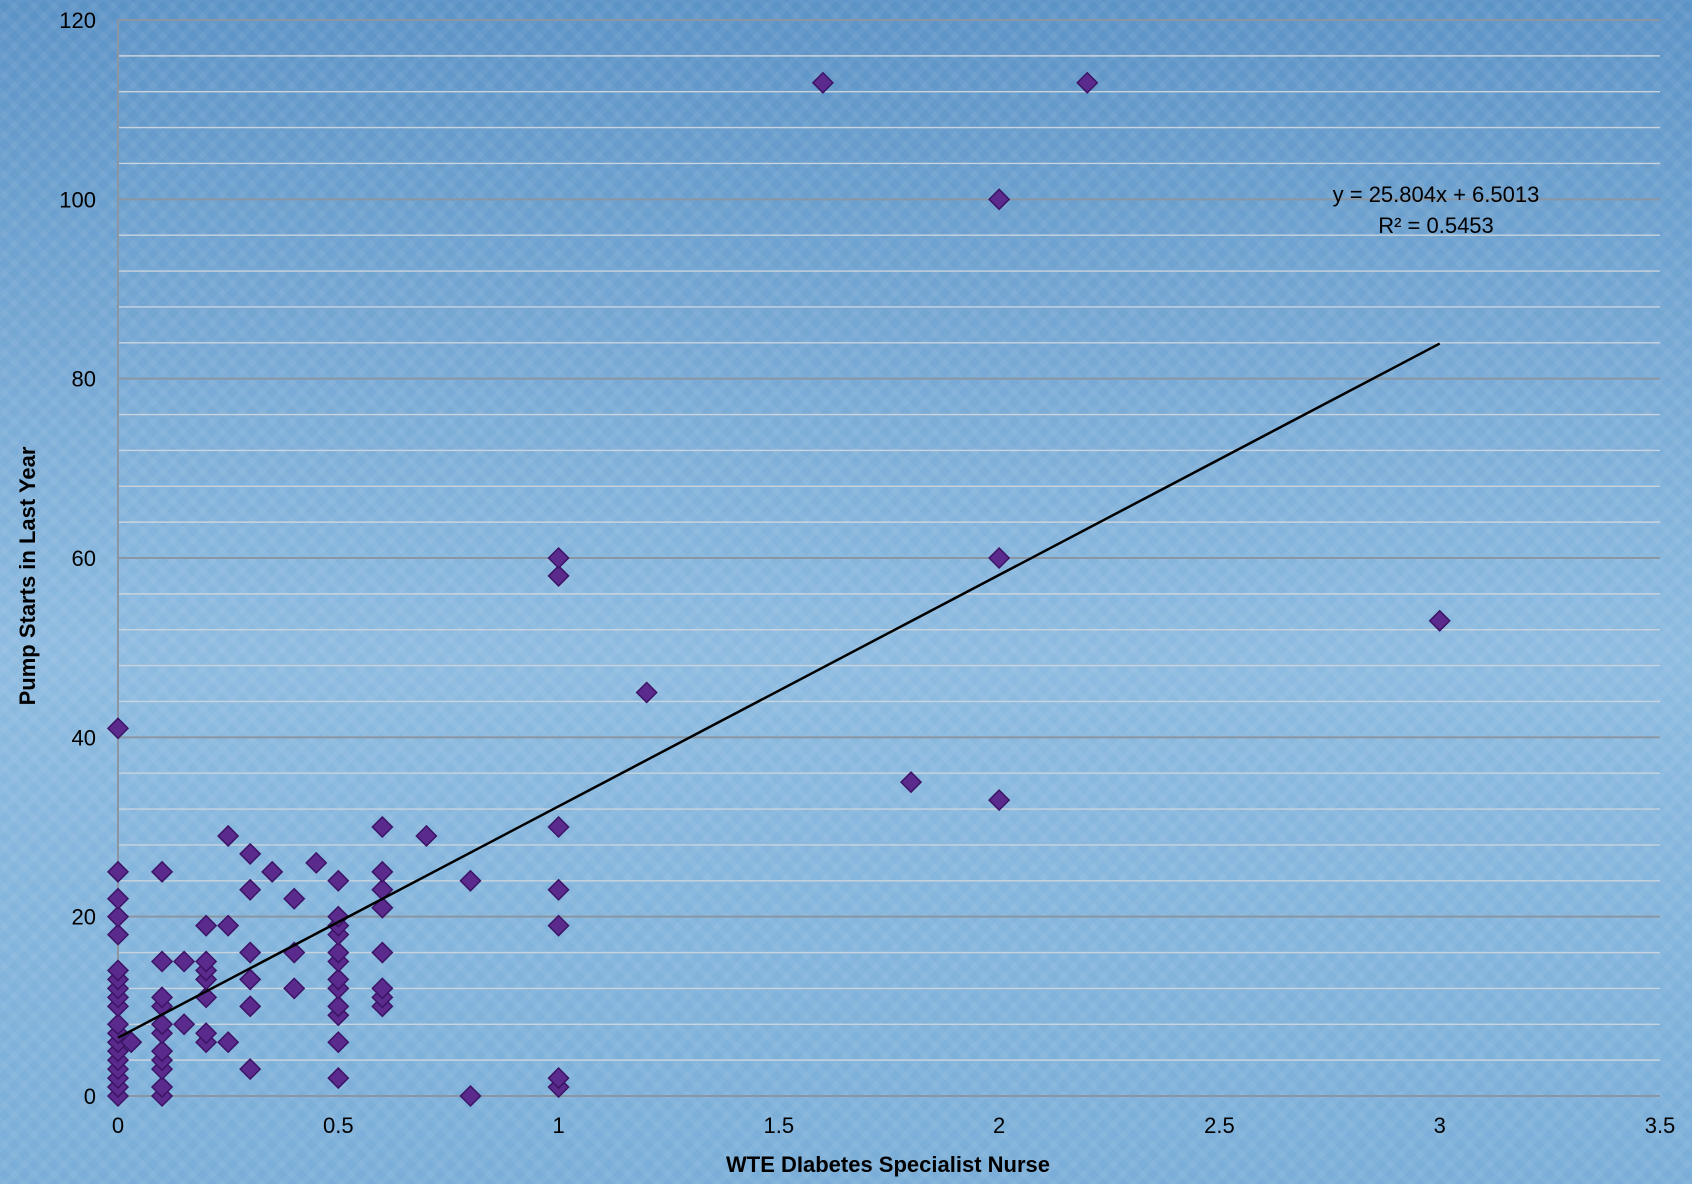  I want to click on x-tick-labels: 0 0.5 1 1.5 2 2.5 3 3.5, so click(893, 1125).